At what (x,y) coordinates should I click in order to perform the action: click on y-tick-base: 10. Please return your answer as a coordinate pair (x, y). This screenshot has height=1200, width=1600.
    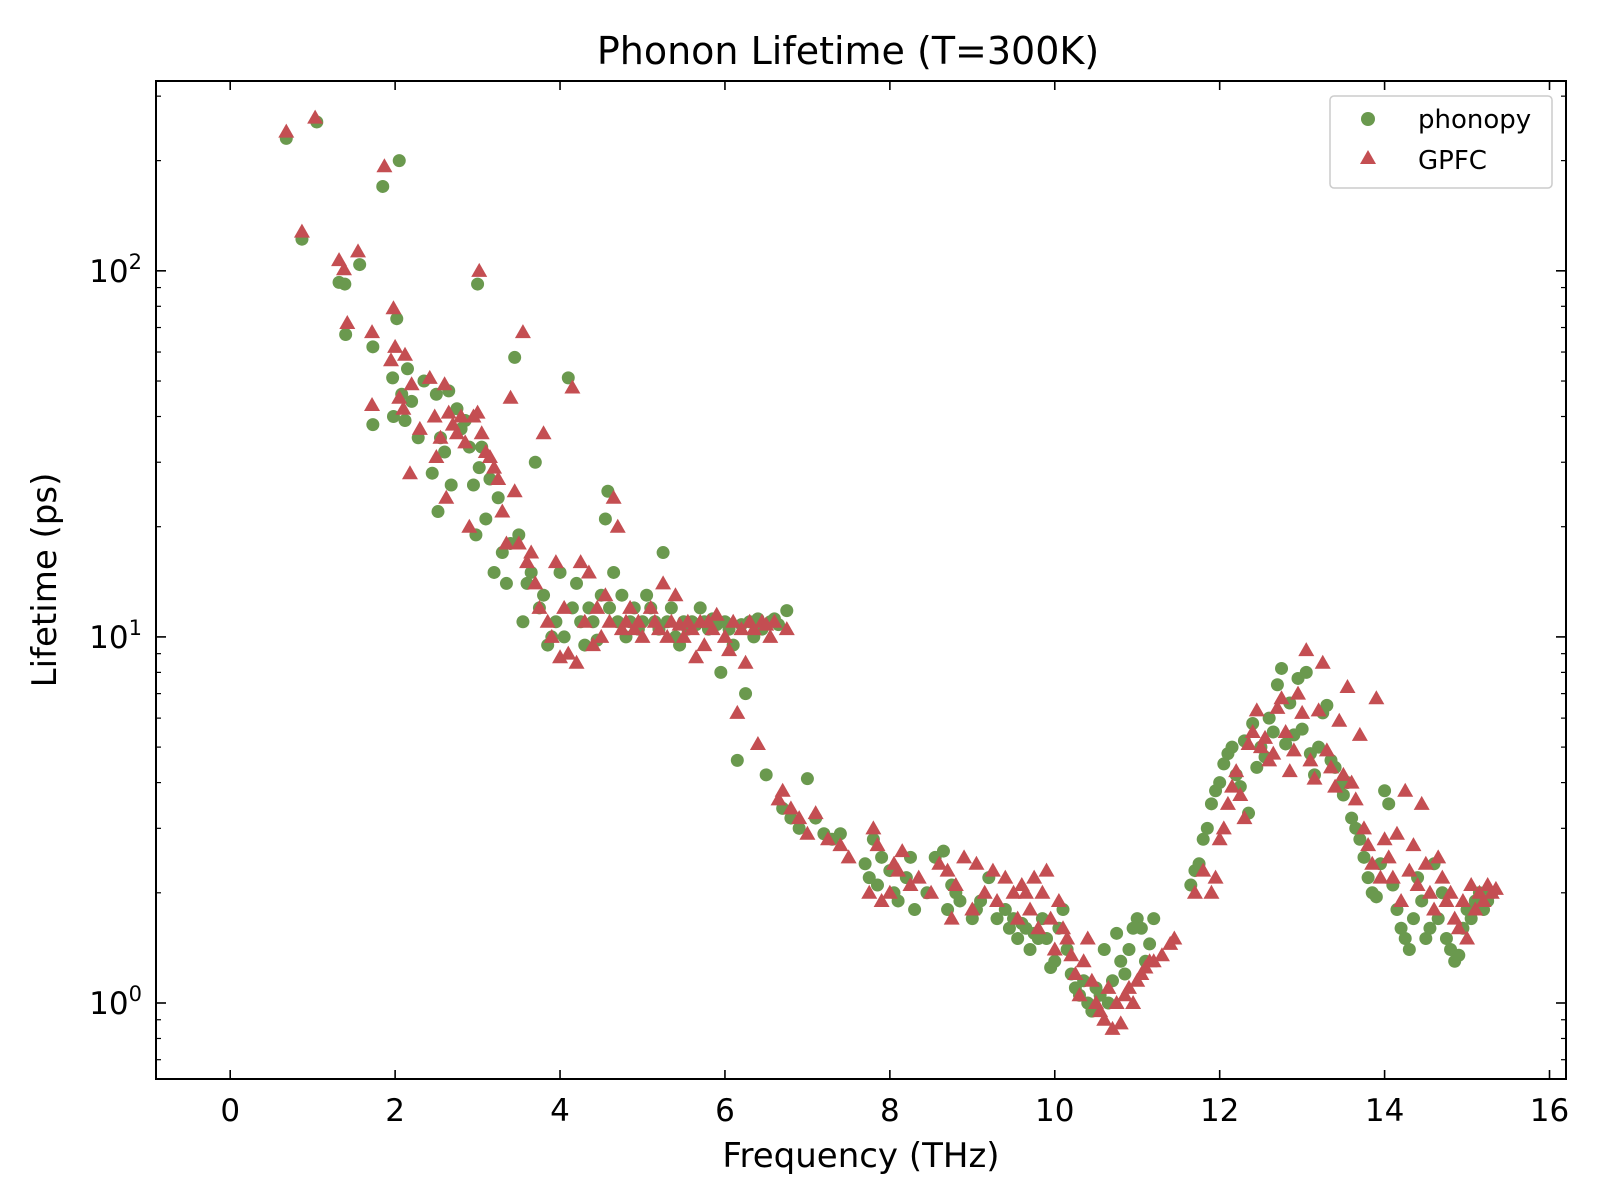
    Looking at the image, I should click on (108, 272).